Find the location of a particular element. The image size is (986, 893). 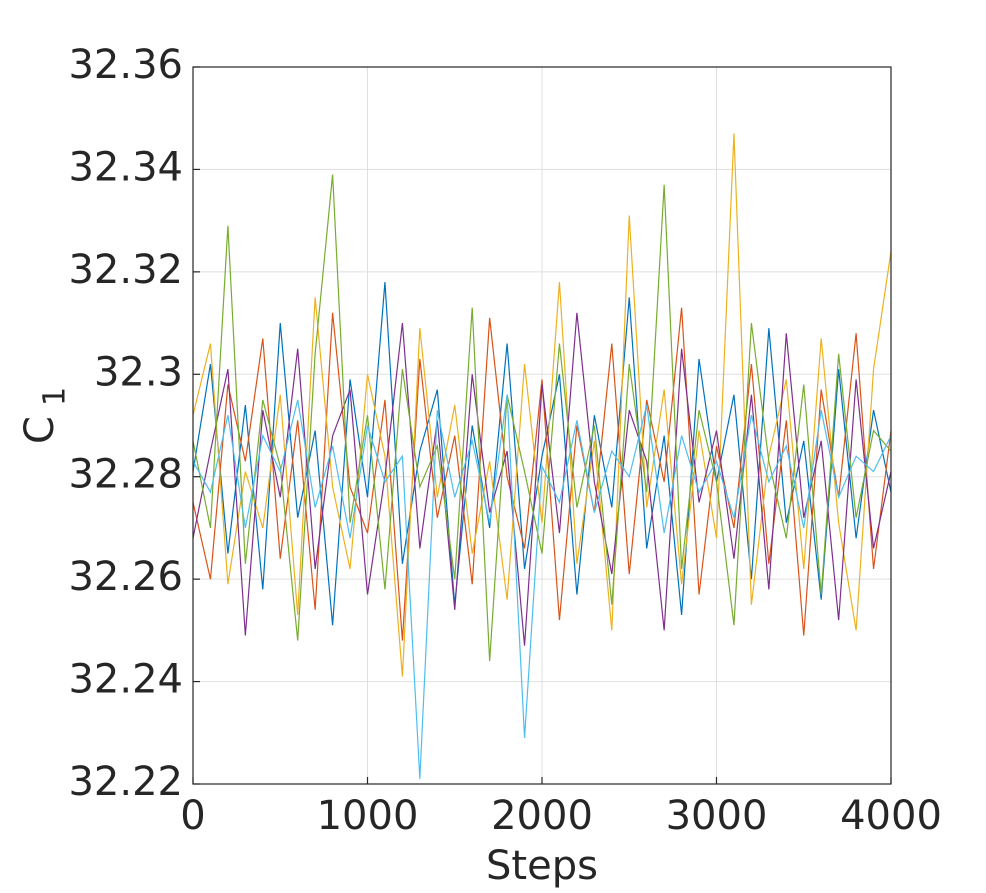

x-tick-label: 4000 is located at coordinates (891, 816).